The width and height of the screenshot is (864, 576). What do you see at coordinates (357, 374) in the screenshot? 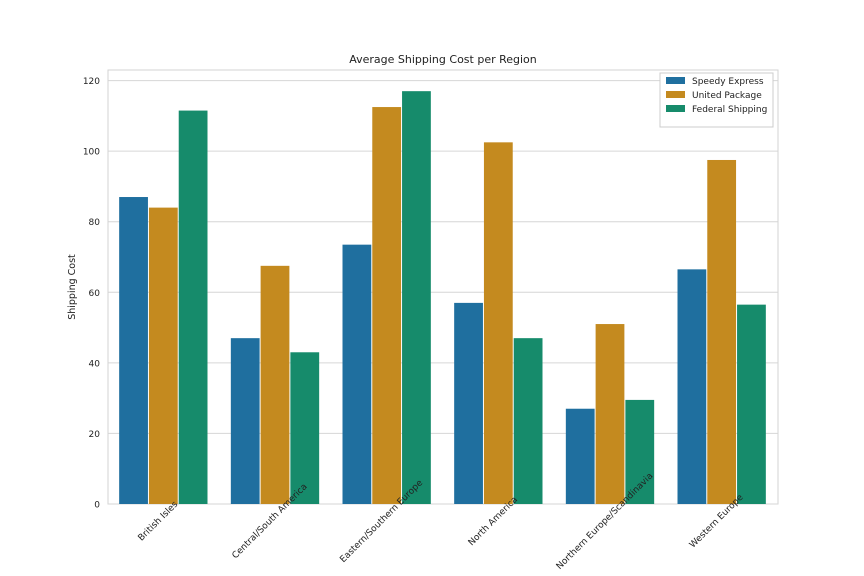
I see `bar-speedy-express-eastern-southern-europe` at bounding box center [357, 374].